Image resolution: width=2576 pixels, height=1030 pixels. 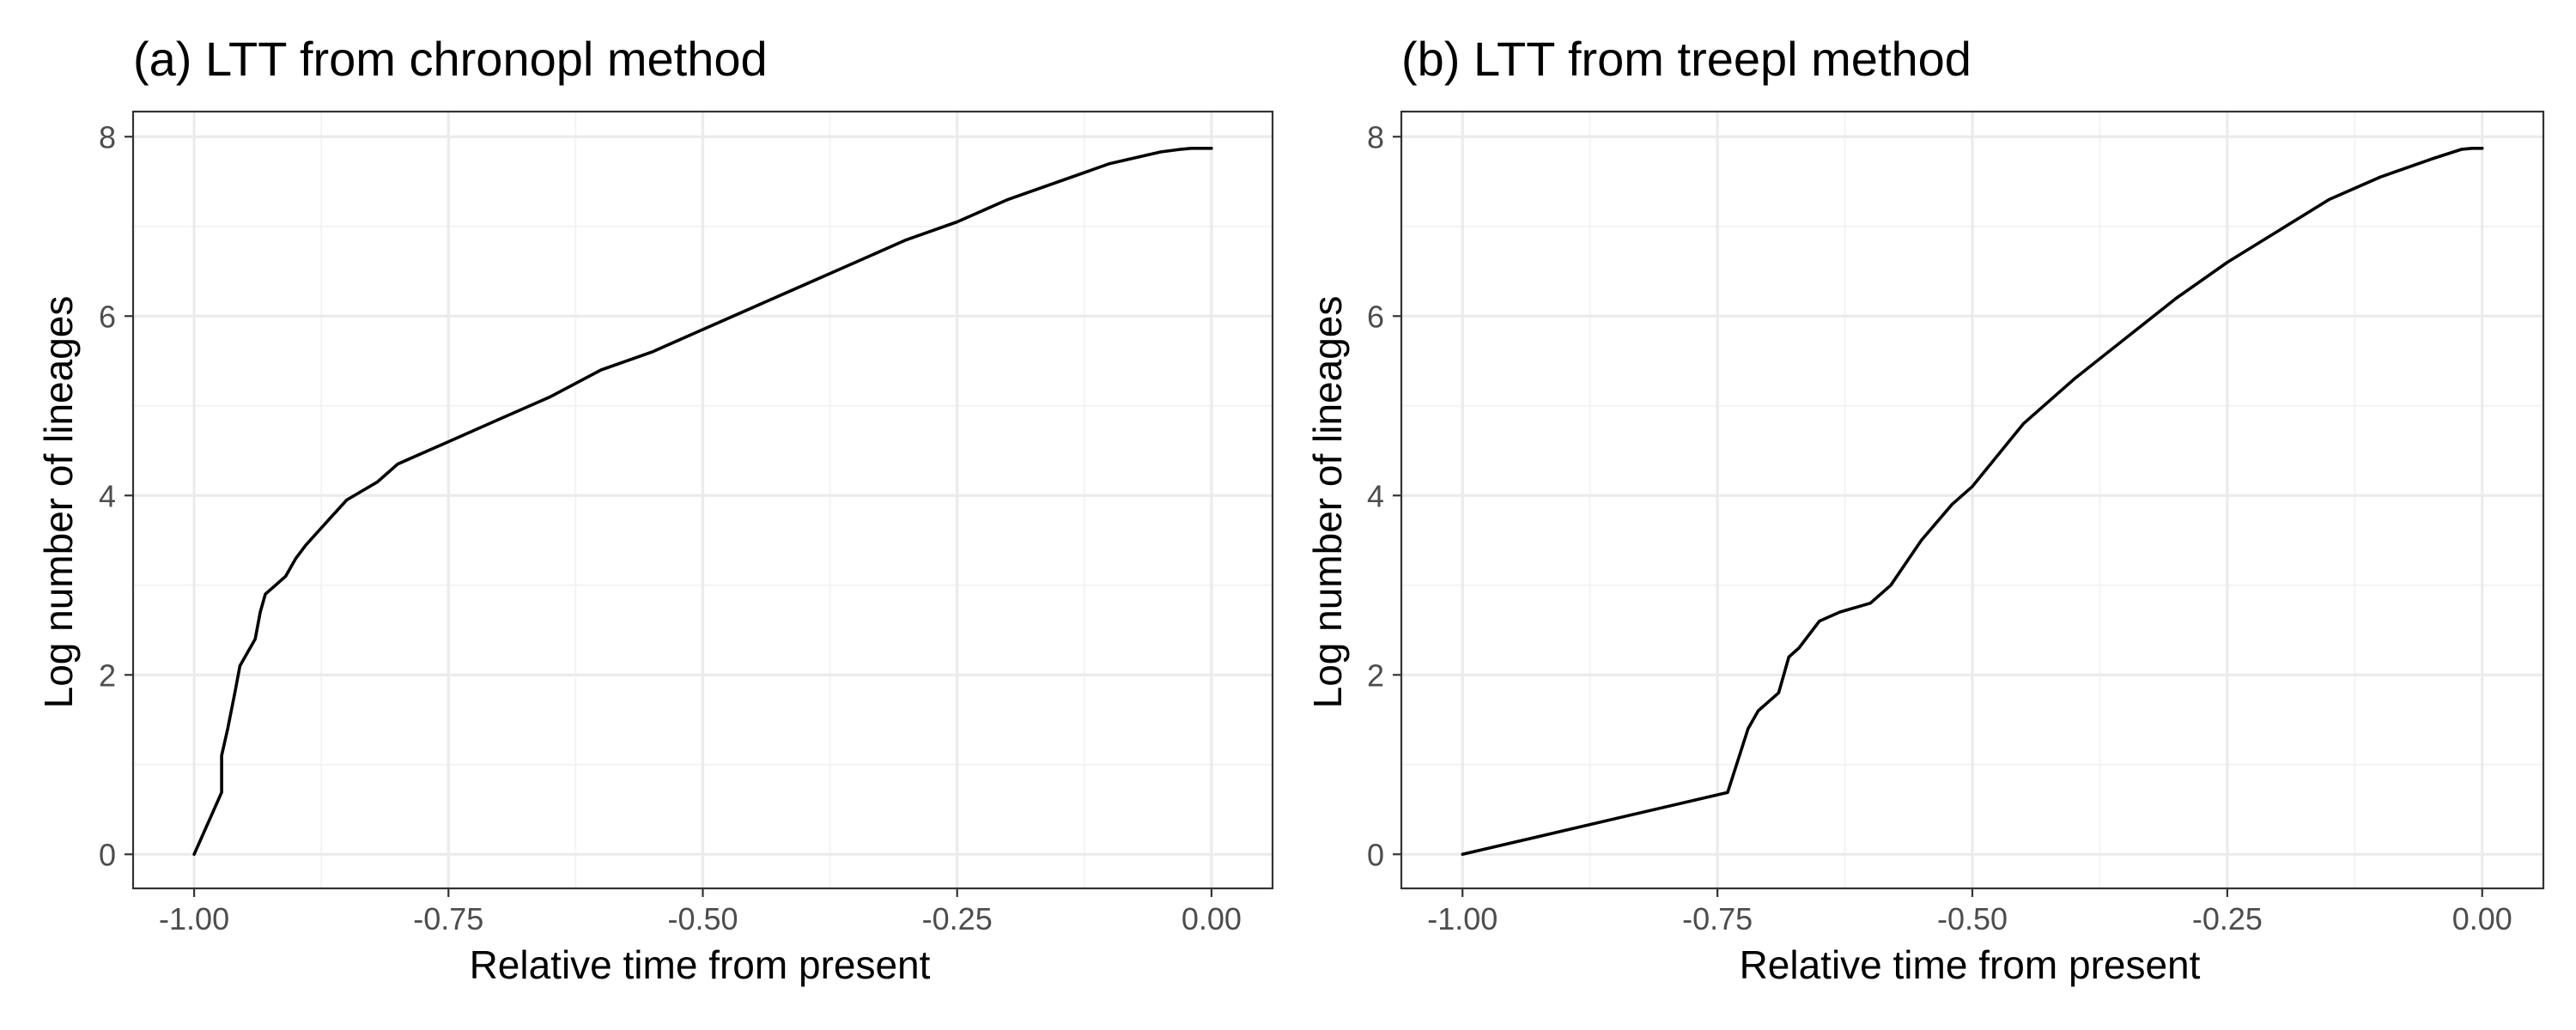 I want to click on chart-title: (a) LTT from chronopl method, so click(x=450, y=59).